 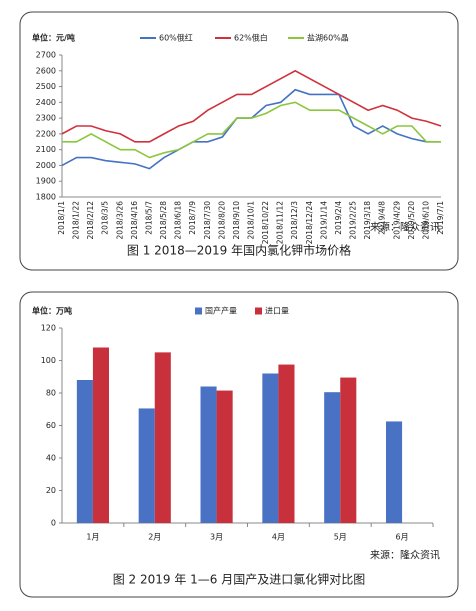 I want to click on legend-label: 盐湖60%晶, so click(x=328, y=38).